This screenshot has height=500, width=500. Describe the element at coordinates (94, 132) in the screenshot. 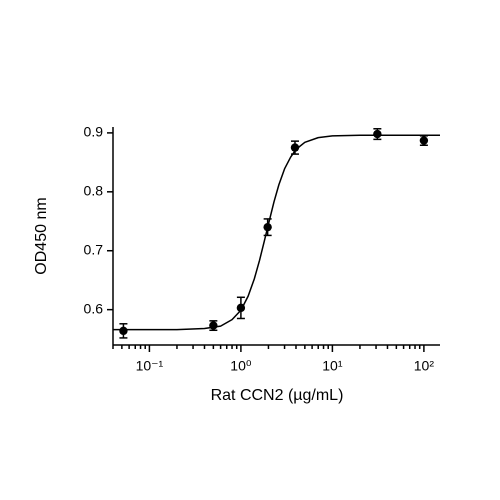

I see `y-tick-label: 0.9` at that location.